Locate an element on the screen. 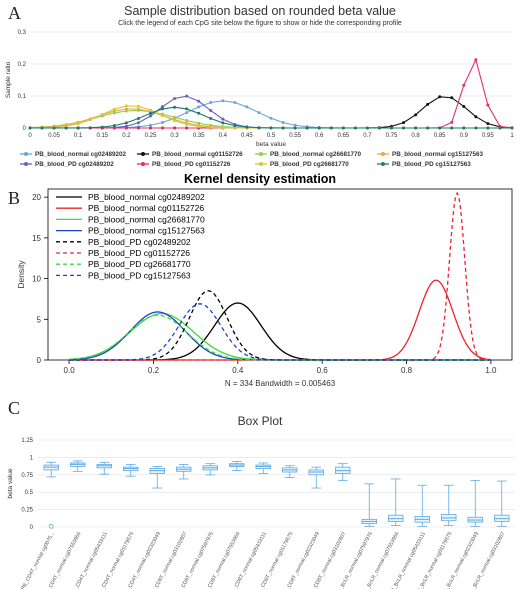 This screenshot has width=520, height=589. x-tick-label: 0.35 is located at coordinates (199, 136).